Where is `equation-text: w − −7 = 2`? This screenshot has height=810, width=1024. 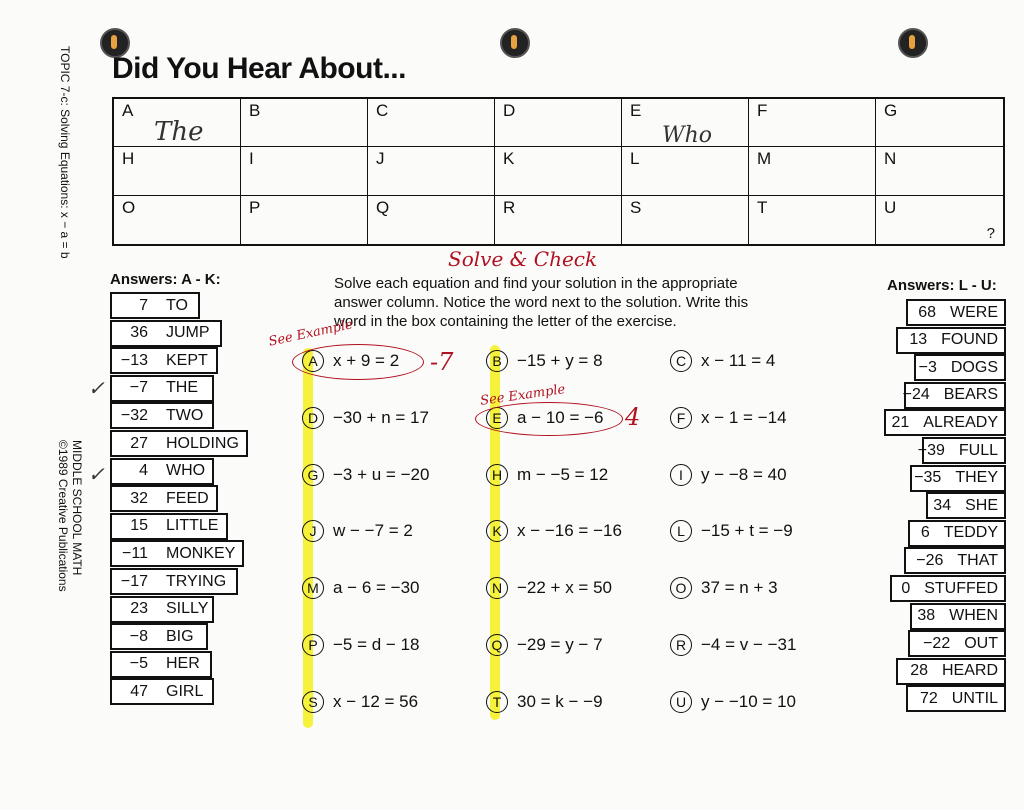
equation-text: w − −7 = 2 is located at coordinates (373, 531).